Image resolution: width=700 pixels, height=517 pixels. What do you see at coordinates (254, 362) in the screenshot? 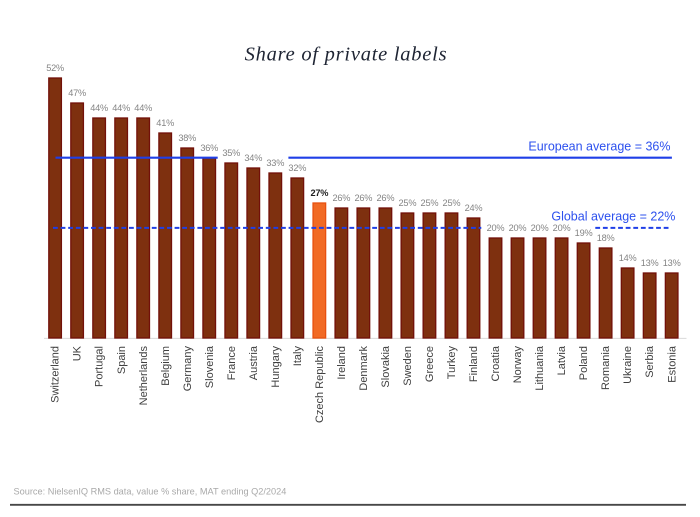
I see `svg-text: Austria` at bounding box center [254, 362].